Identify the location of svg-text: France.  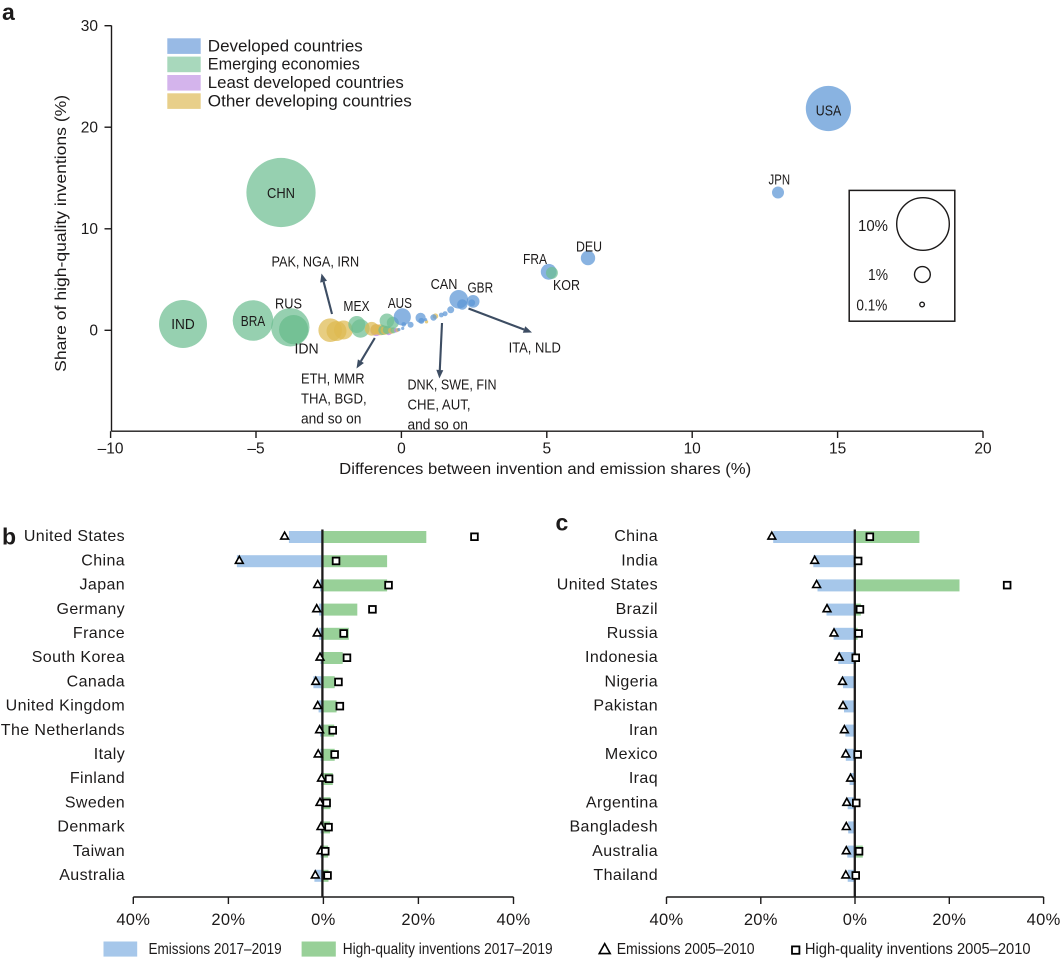
(99, 633).